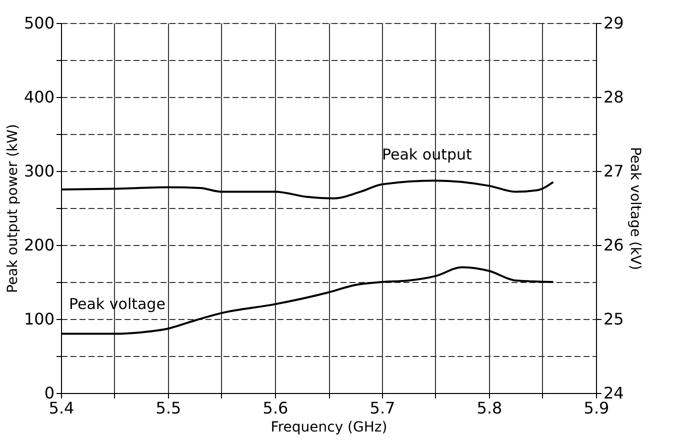 The image size is (675, 444). Describe the element at coordinates (169, 408) in the screenshot. I see `x-tick-label: 5.5` at that location.